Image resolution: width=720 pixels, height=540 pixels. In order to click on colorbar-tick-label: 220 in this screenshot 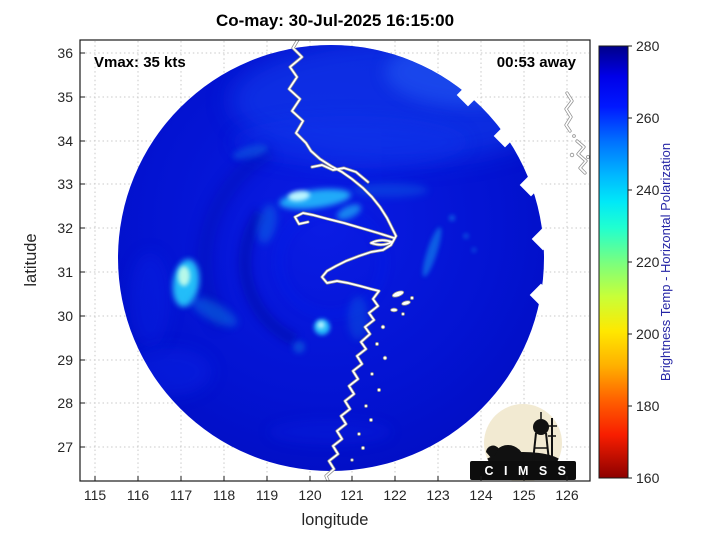, I will do `click(648, 262)`.